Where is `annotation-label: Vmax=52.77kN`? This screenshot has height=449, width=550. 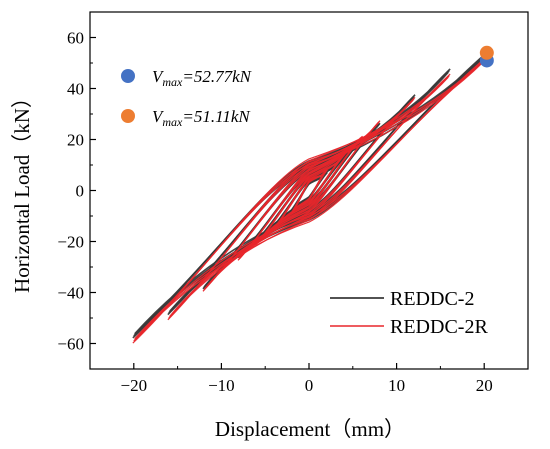
annotation-label: Vmax=52.77kN is located at coordinates (202, 78).